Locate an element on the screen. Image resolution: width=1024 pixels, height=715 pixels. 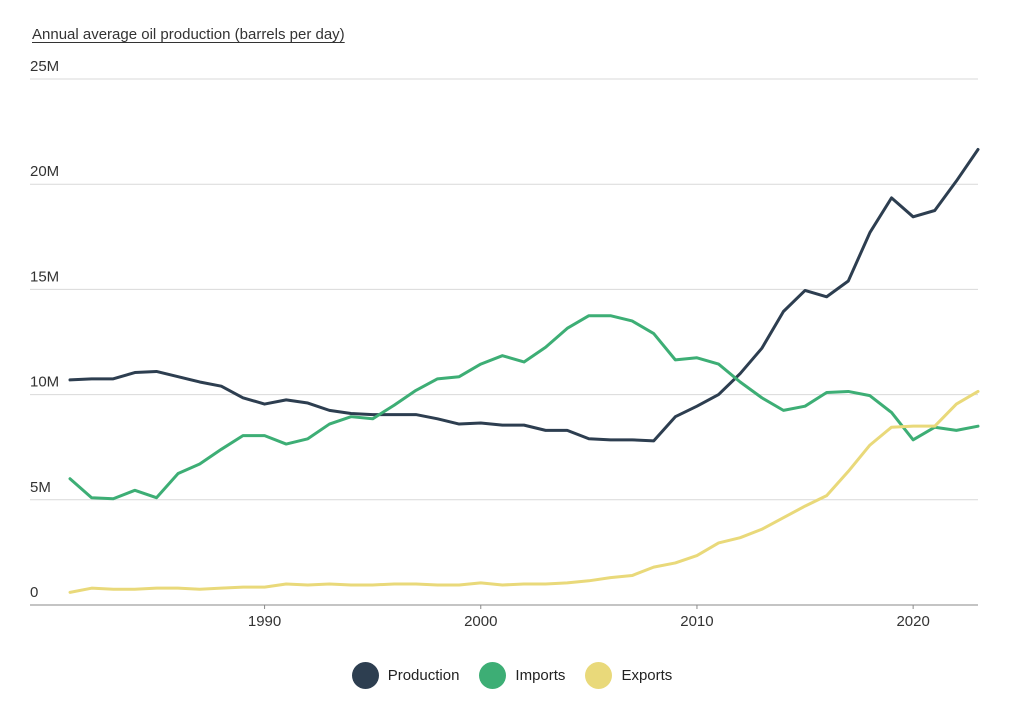
legend-label: Exports is located at coordinates (647, 675).